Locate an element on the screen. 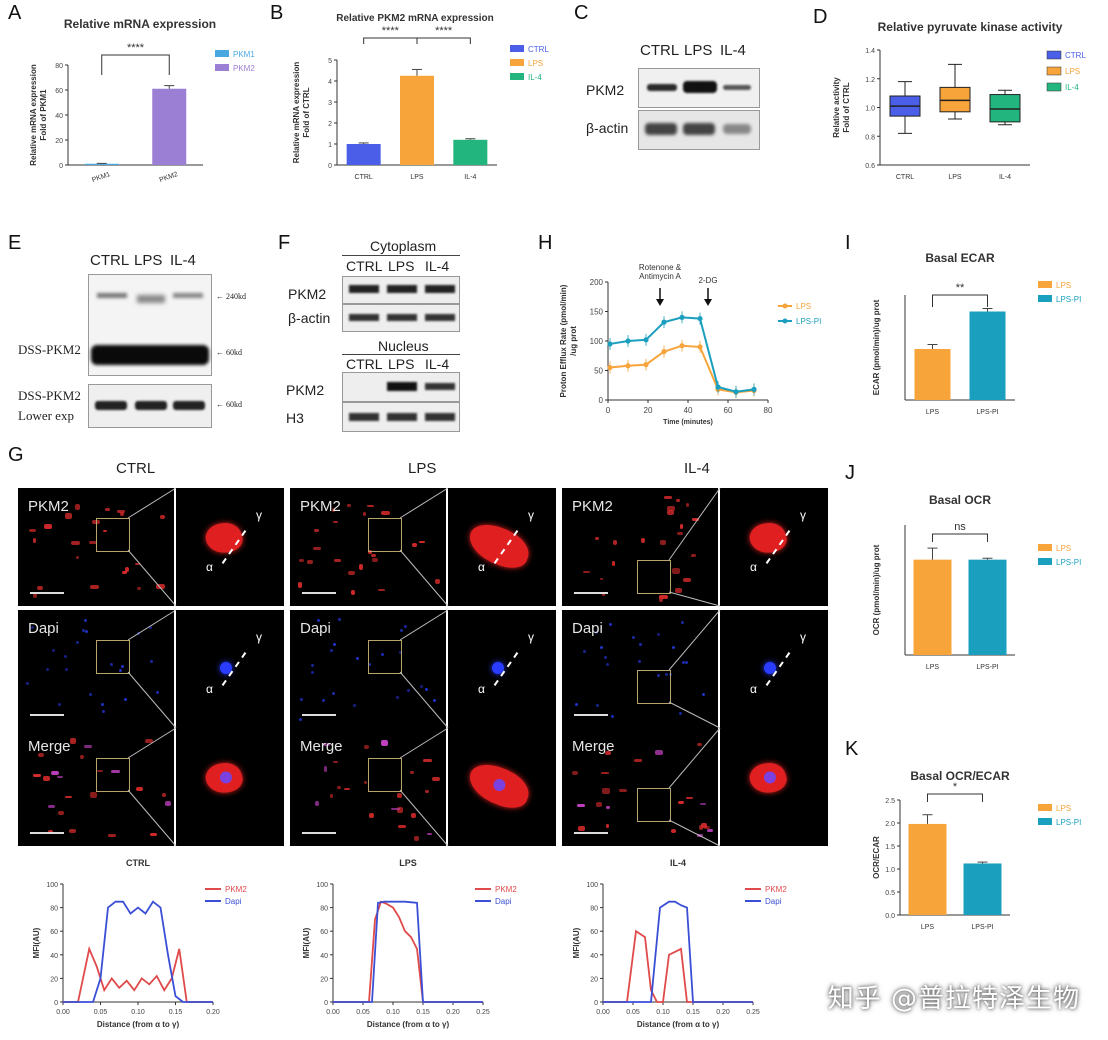 The image size is (1108, 1040). x-tick-label: 0.20 is located at coordinates (723, 1012).